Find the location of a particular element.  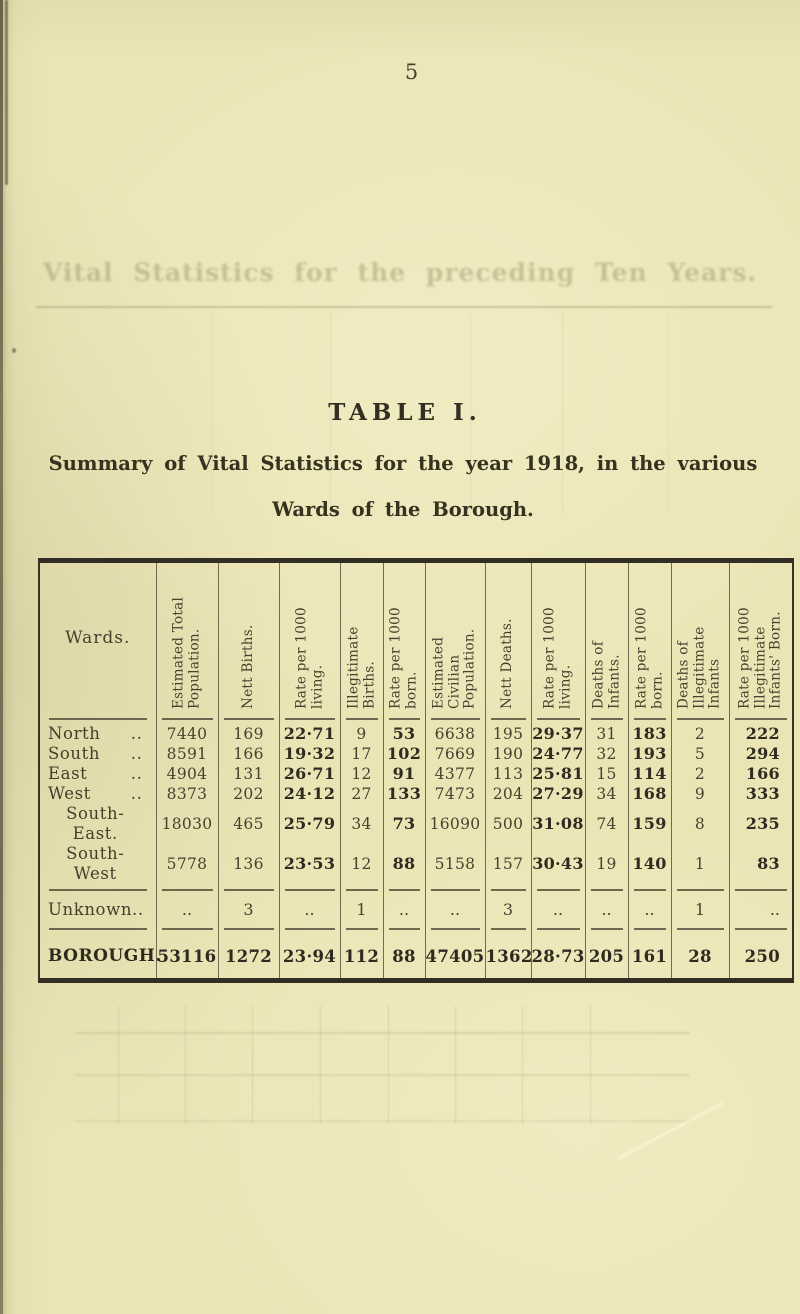

cell: 29·37 is located at coordinates (557, 734).